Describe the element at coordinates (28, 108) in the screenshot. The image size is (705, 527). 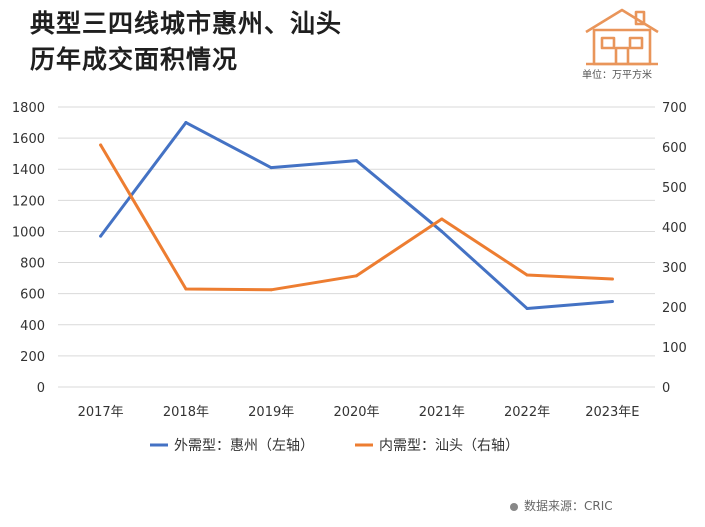
I see `y-left-tick-label: 1800` at that location.